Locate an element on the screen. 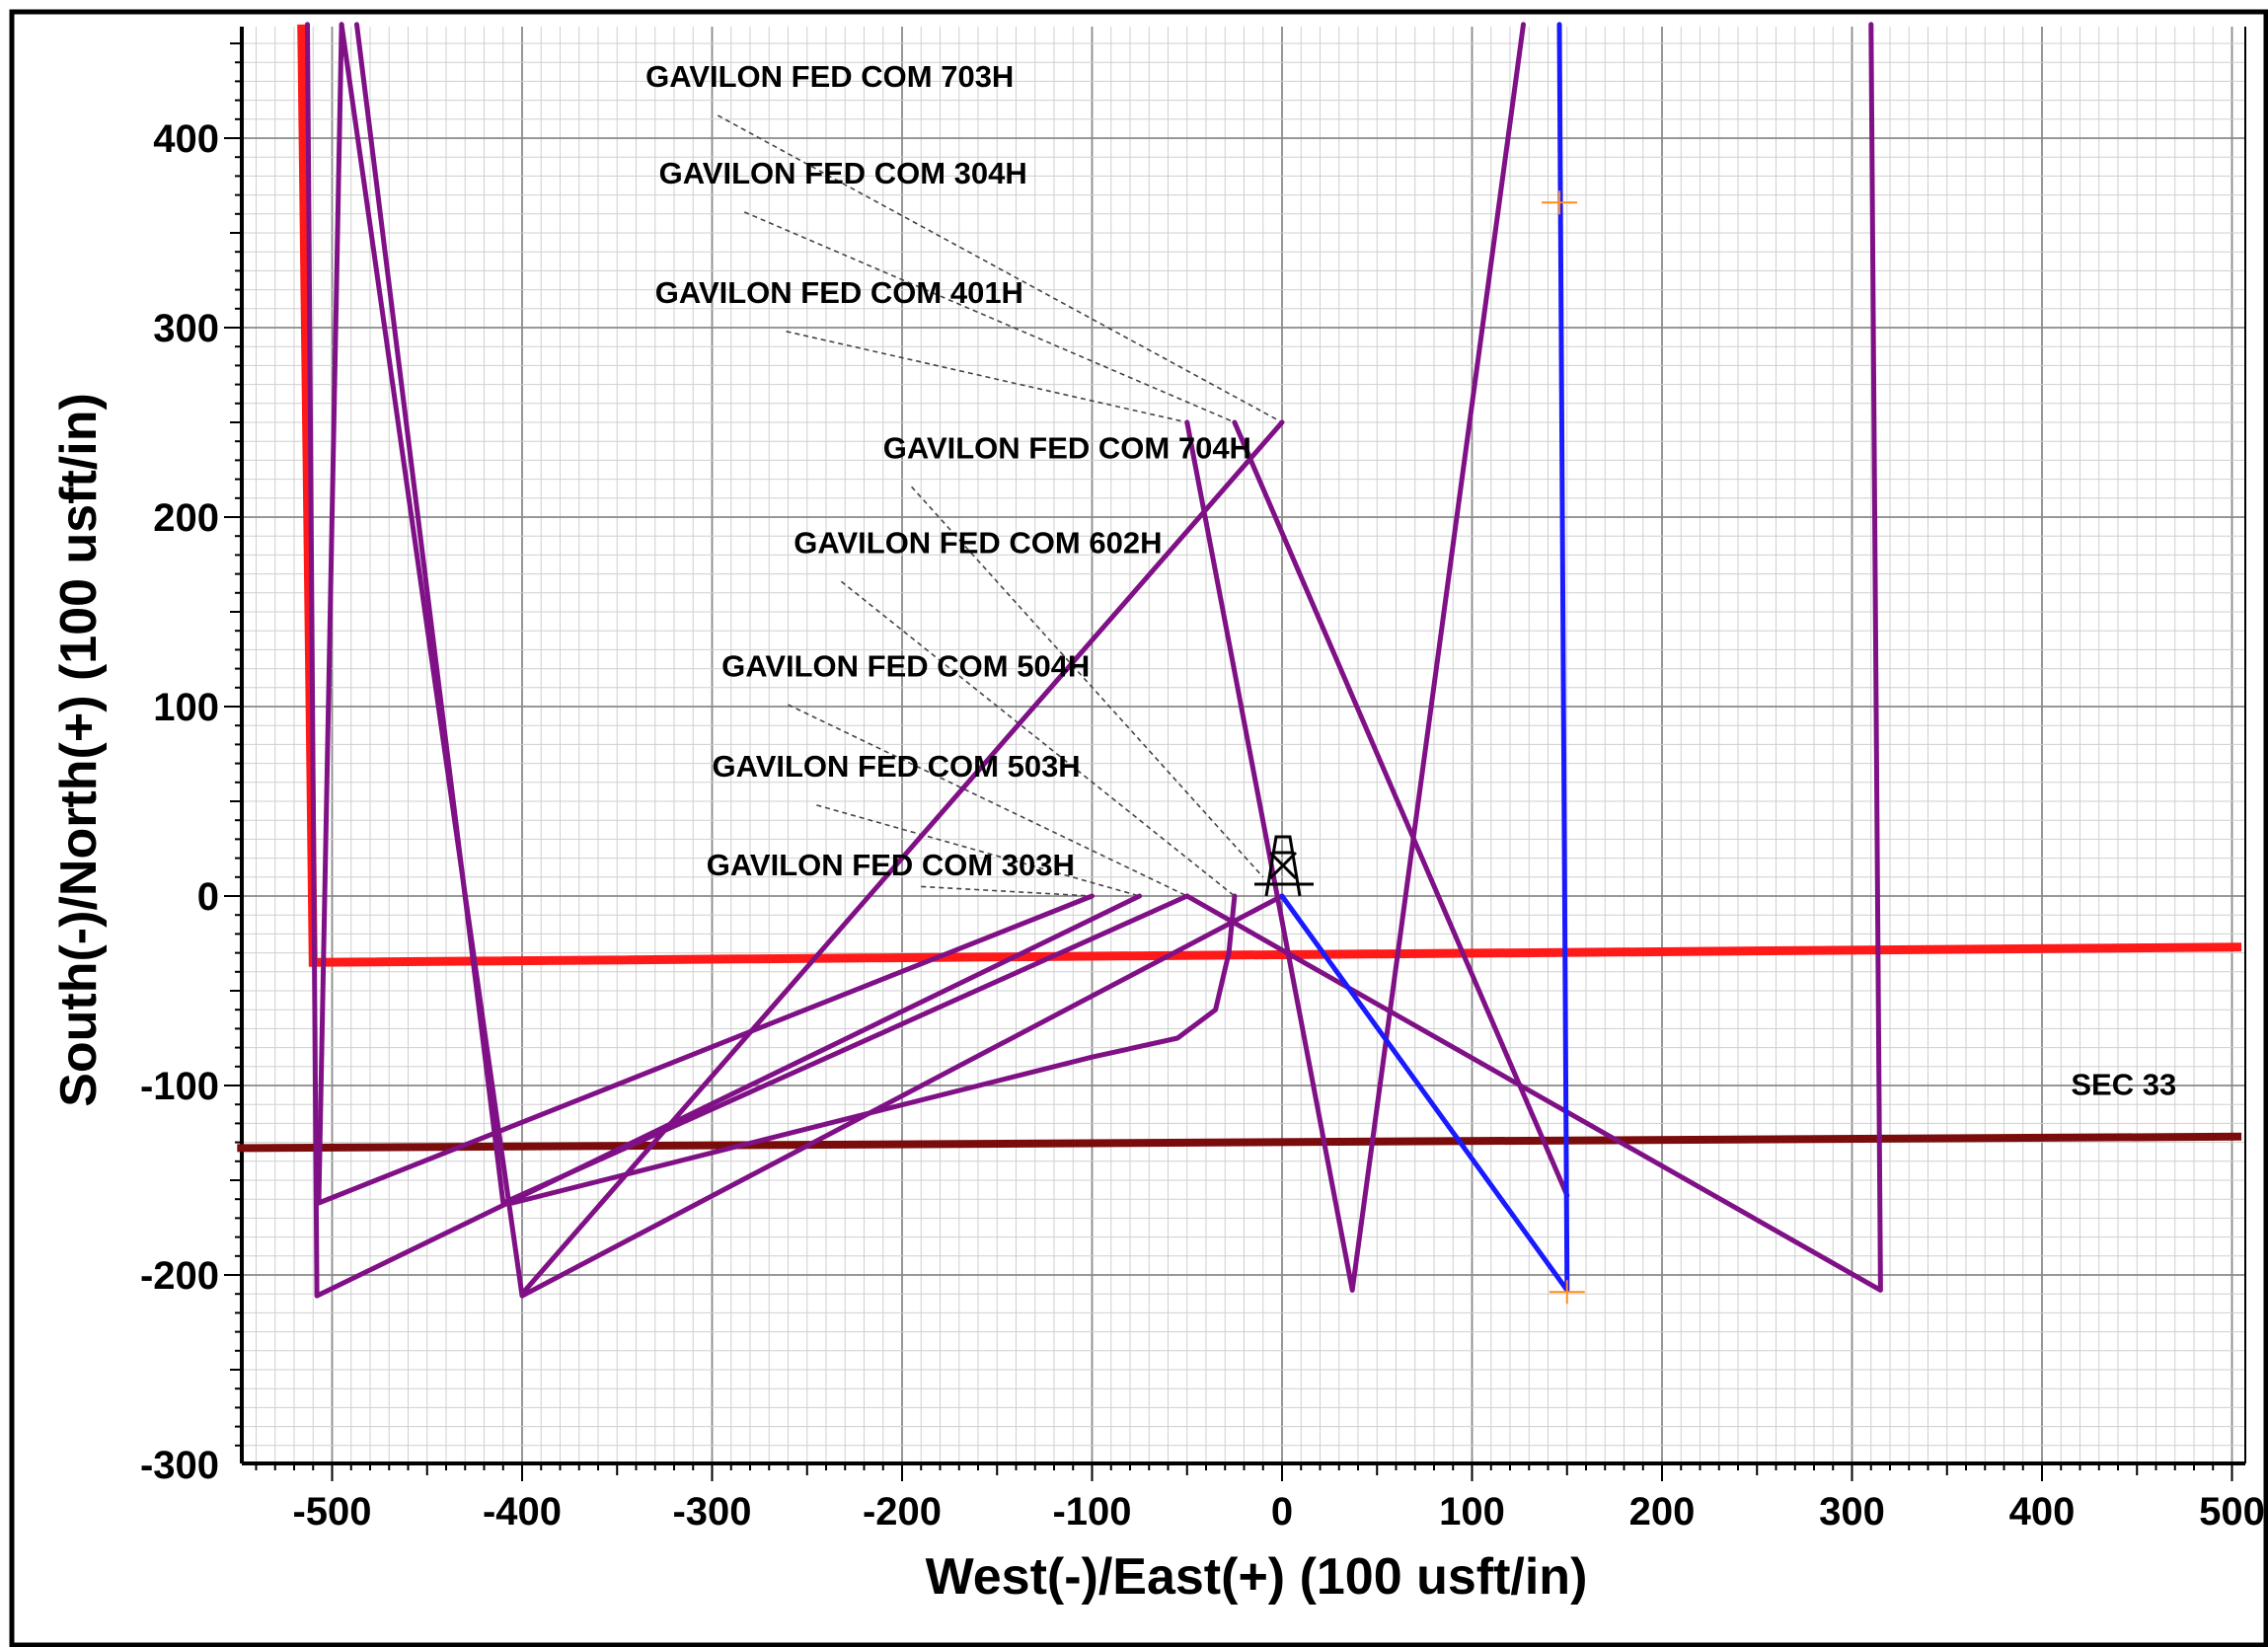  x-tick-labels: -500 -400 -300 -200 -100 0 100 200 300 400 500 is located at coordinates (1278, 1512).